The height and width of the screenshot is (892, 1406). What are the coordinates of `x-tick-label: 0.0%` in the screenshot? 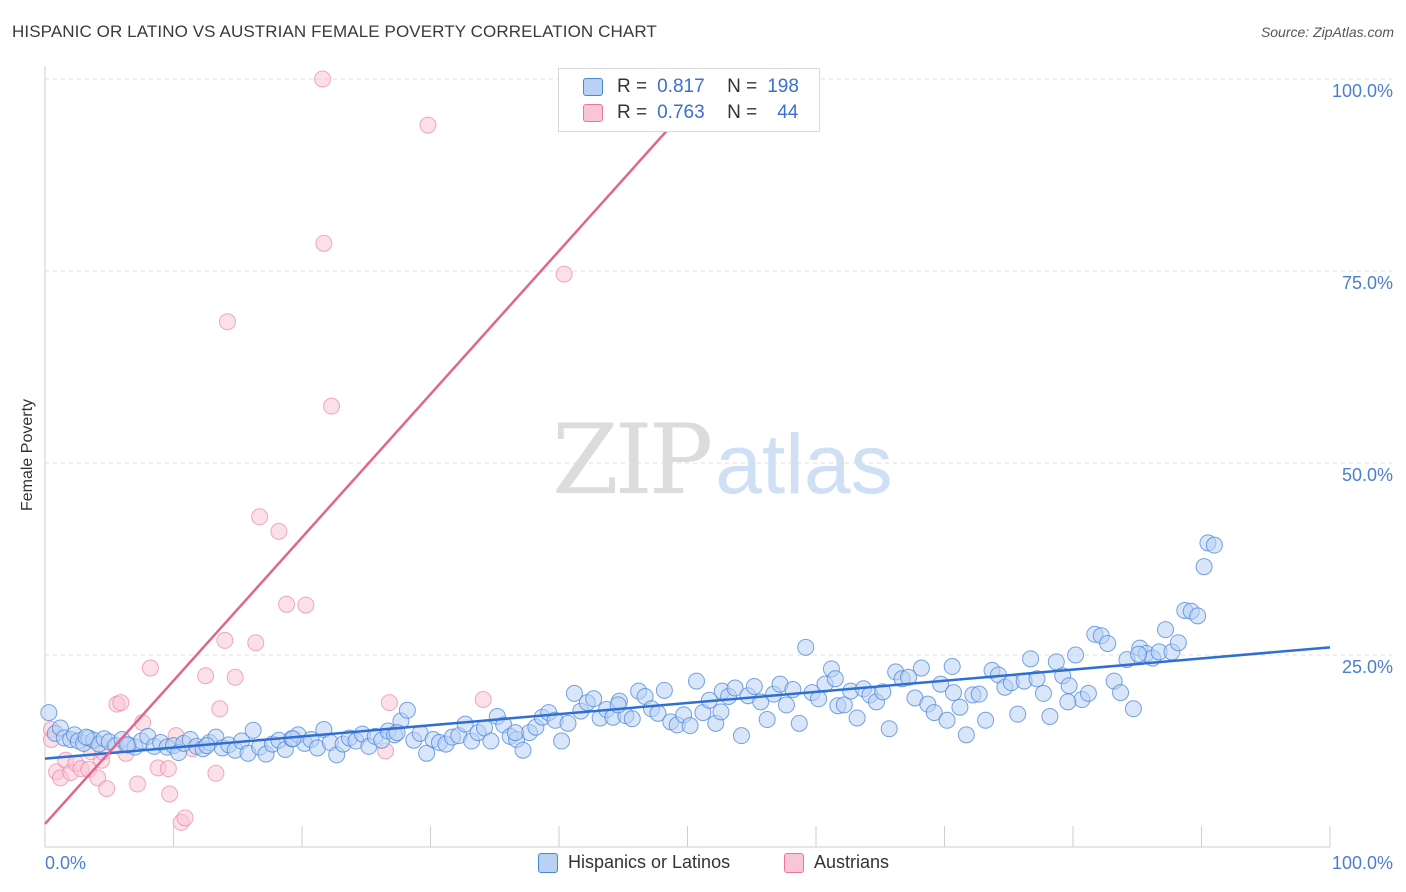 It's located at (65, 863).